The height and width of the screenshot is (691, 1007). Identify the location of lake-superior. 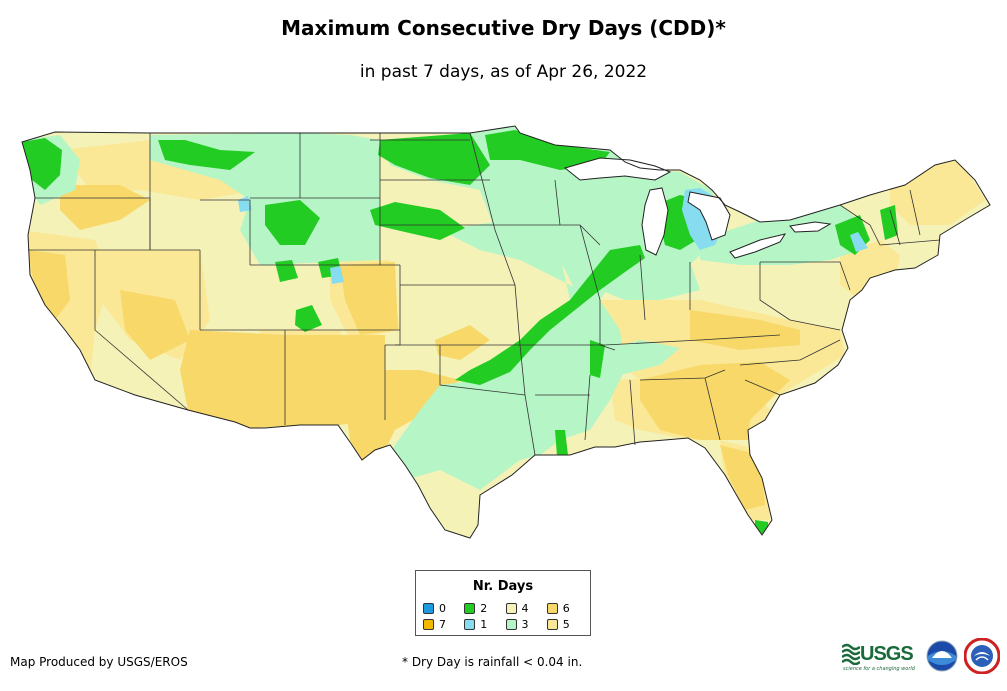
(617, 169).